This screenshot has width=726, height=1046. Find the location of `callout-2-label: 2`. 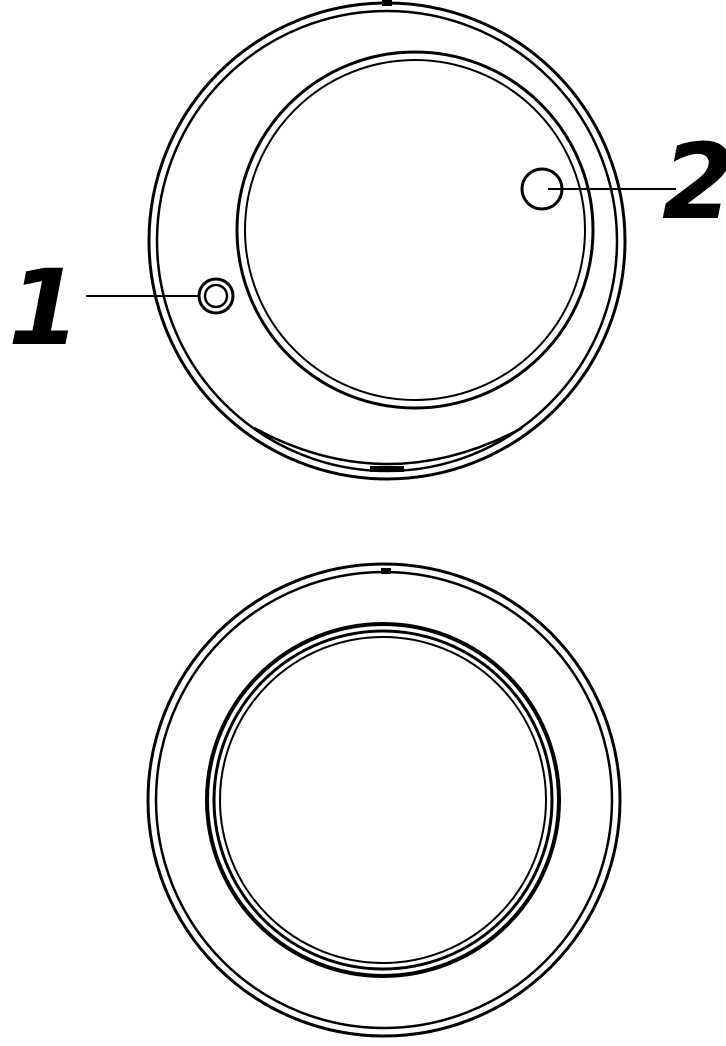

callout-2-label: 2 is located at coordinates (694, 182).